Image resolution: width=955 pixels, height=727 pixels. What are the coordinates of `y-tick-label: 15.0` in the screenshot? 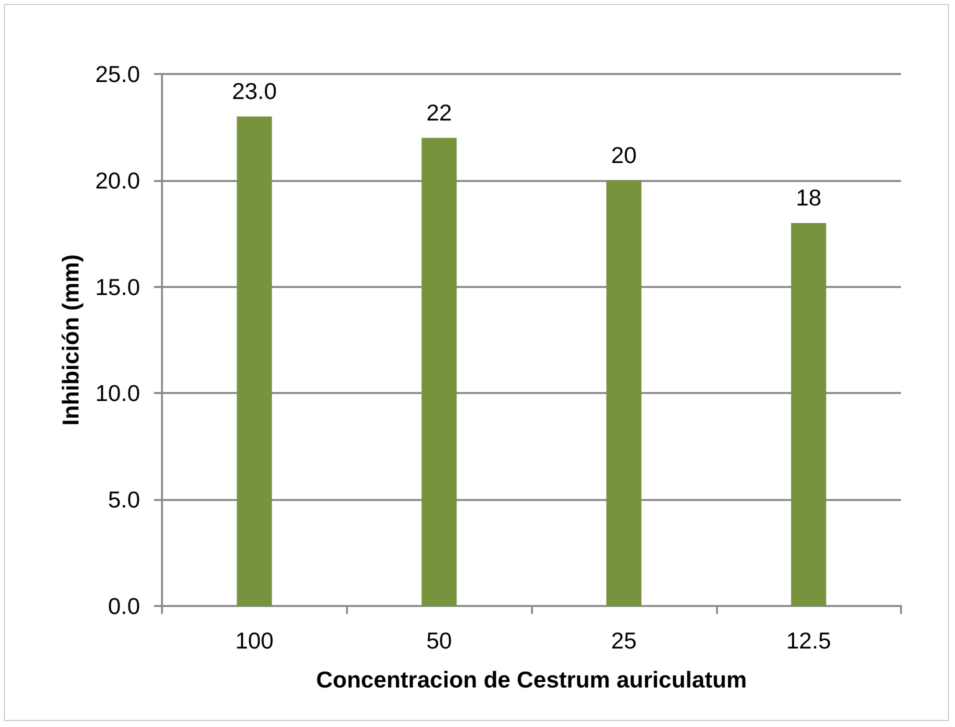 It's located at (117, 287).